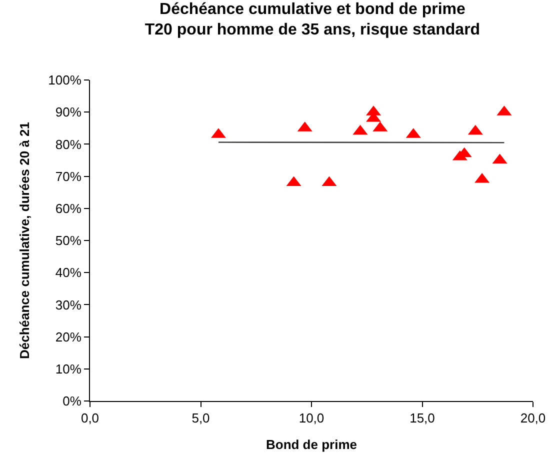  What do you see at coordinates (533, 418) in the screenshot?
I see `x-tick-label: 20,0` at bounding box center [533, 418].